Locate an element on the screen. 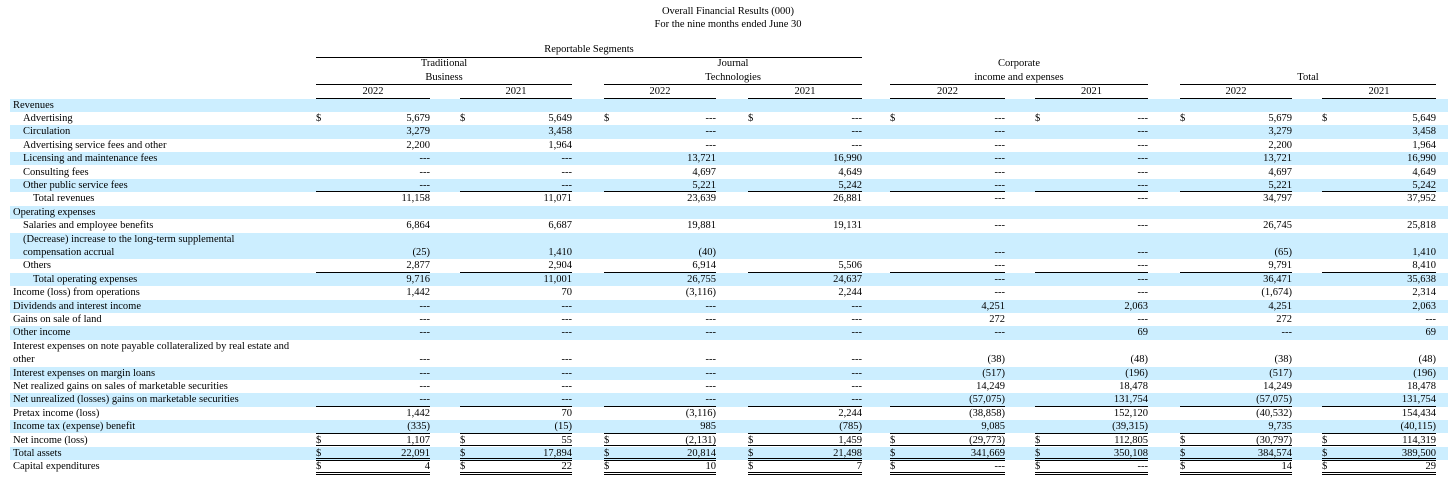 The image size is (1456, 483). cell-value: 19,131 is located at coordinates (847, 226).